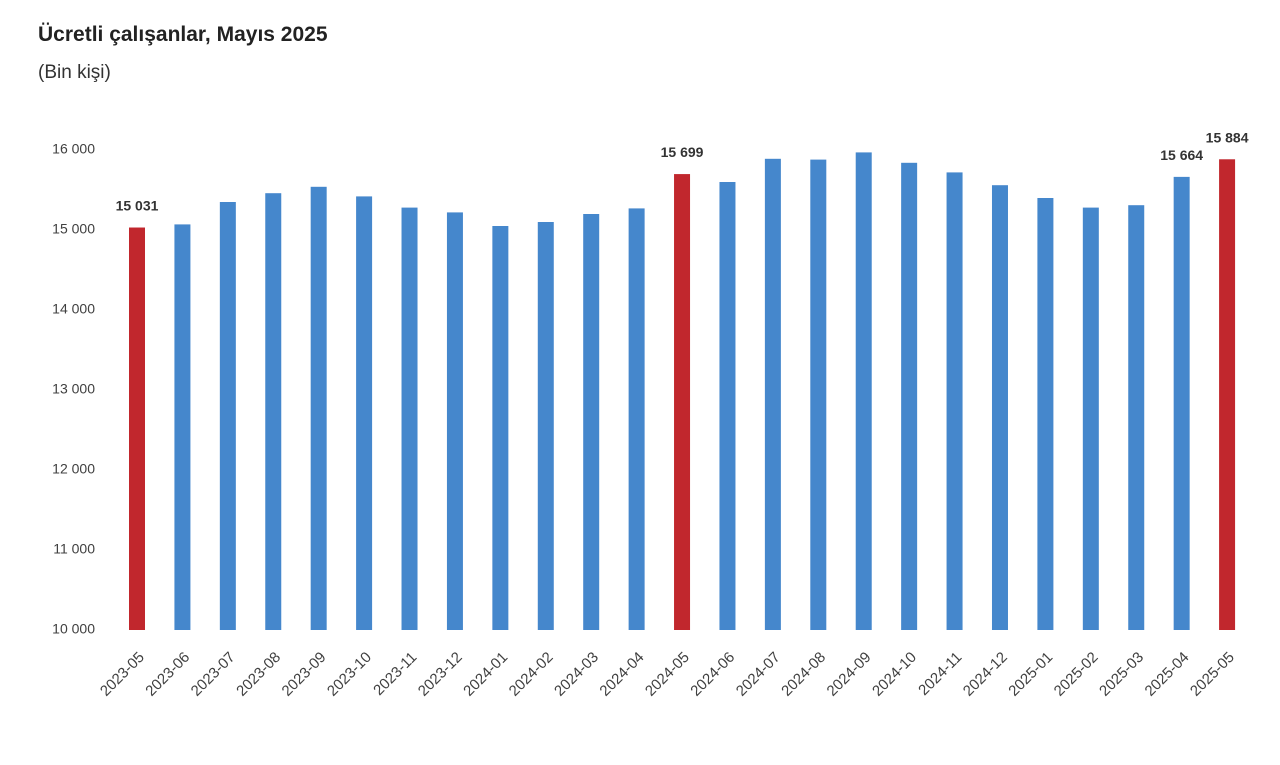 The width and height of the screenshot is (1280, 765). Describe the element at coordinates (349, 674) in the screenshot. I see `x-tick-label: 2023-10` at that location.